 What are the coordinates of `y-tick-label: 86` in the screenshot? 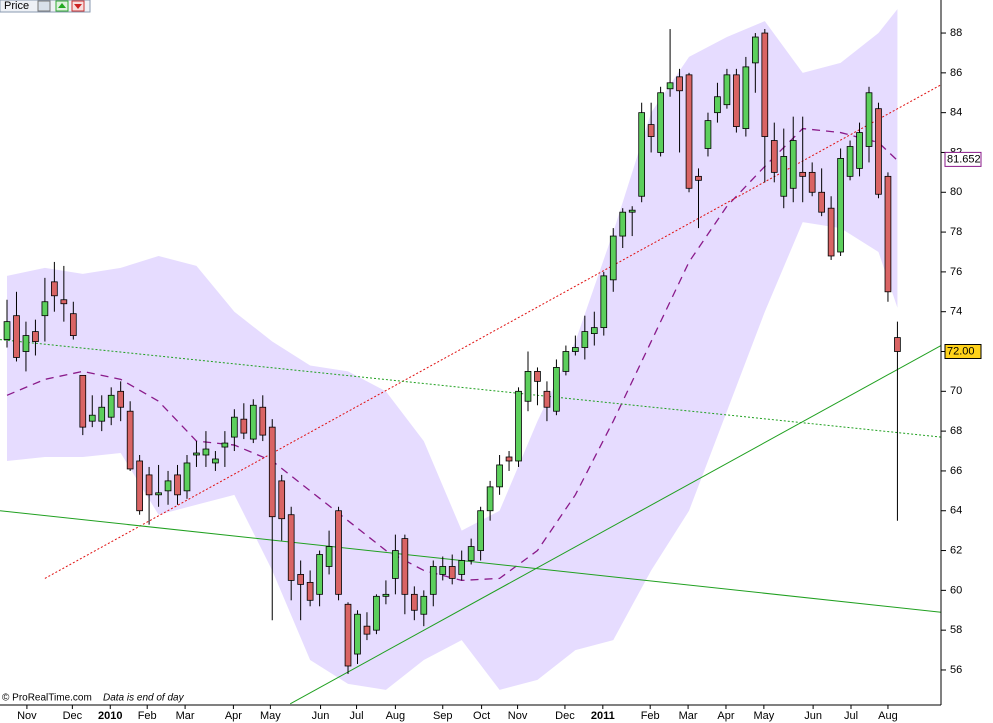 It's located at (956, 73).